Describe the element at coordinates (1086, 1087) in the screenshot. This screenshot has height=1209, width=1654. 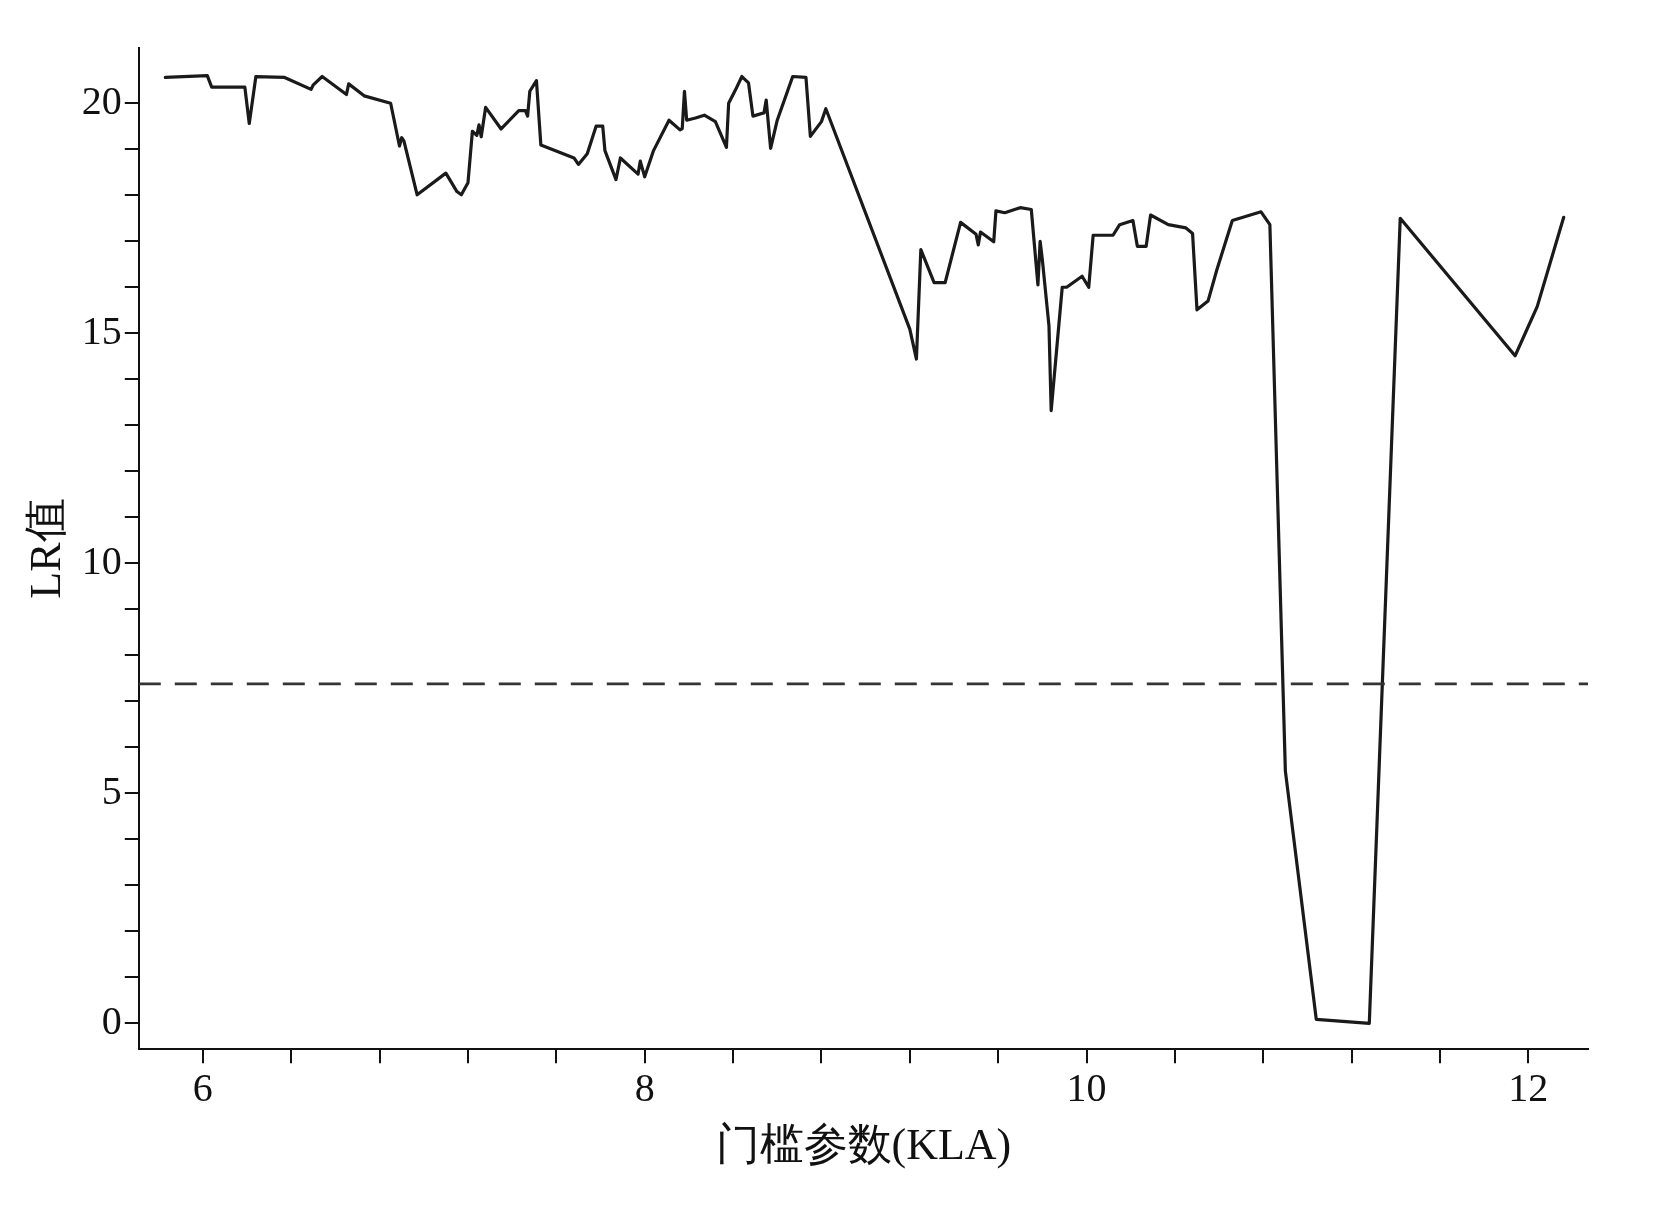
I see `x-tick-label: 10` at that location.